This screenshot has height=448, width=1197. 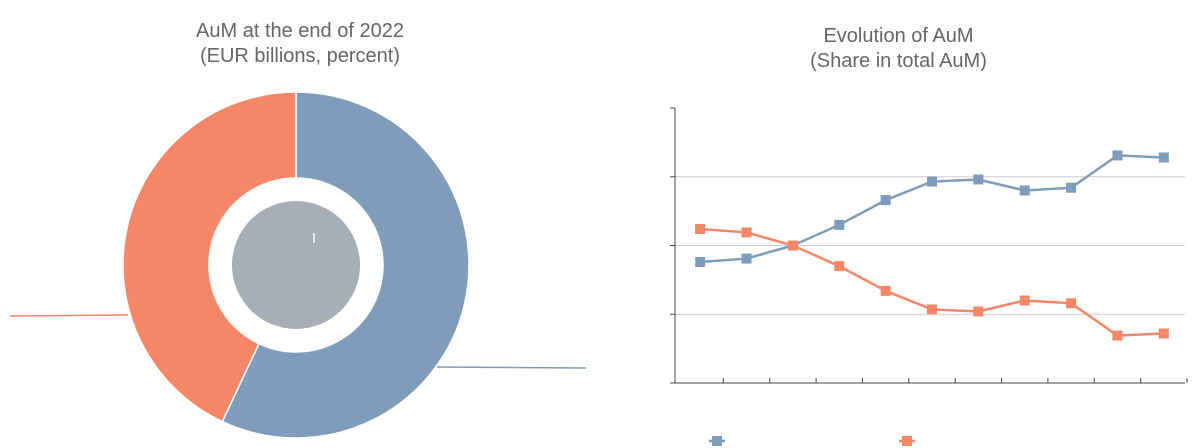 I want to click on pie-chart-title-line1: AuM at the end of 2022, so click(x=300, y=31).